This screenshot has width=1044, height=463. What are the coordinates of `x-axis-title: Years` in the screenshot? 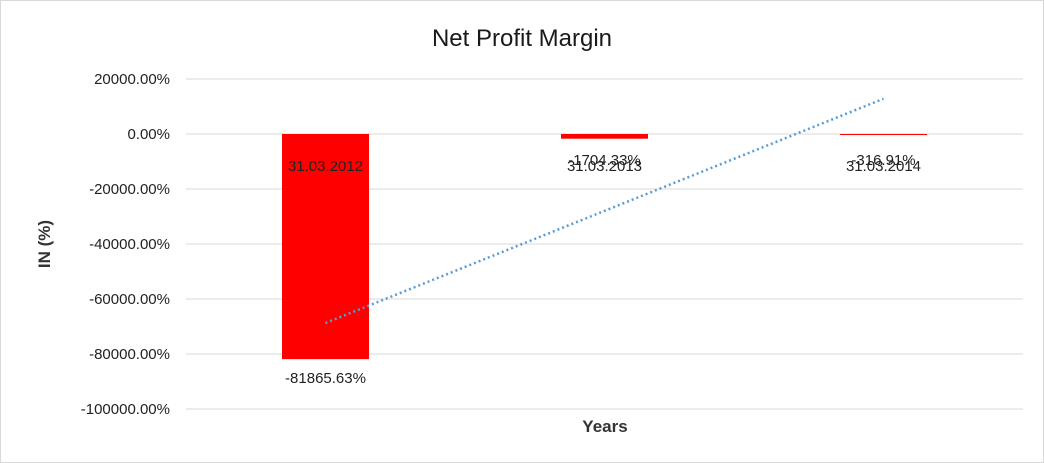 It's located at (604, 426).